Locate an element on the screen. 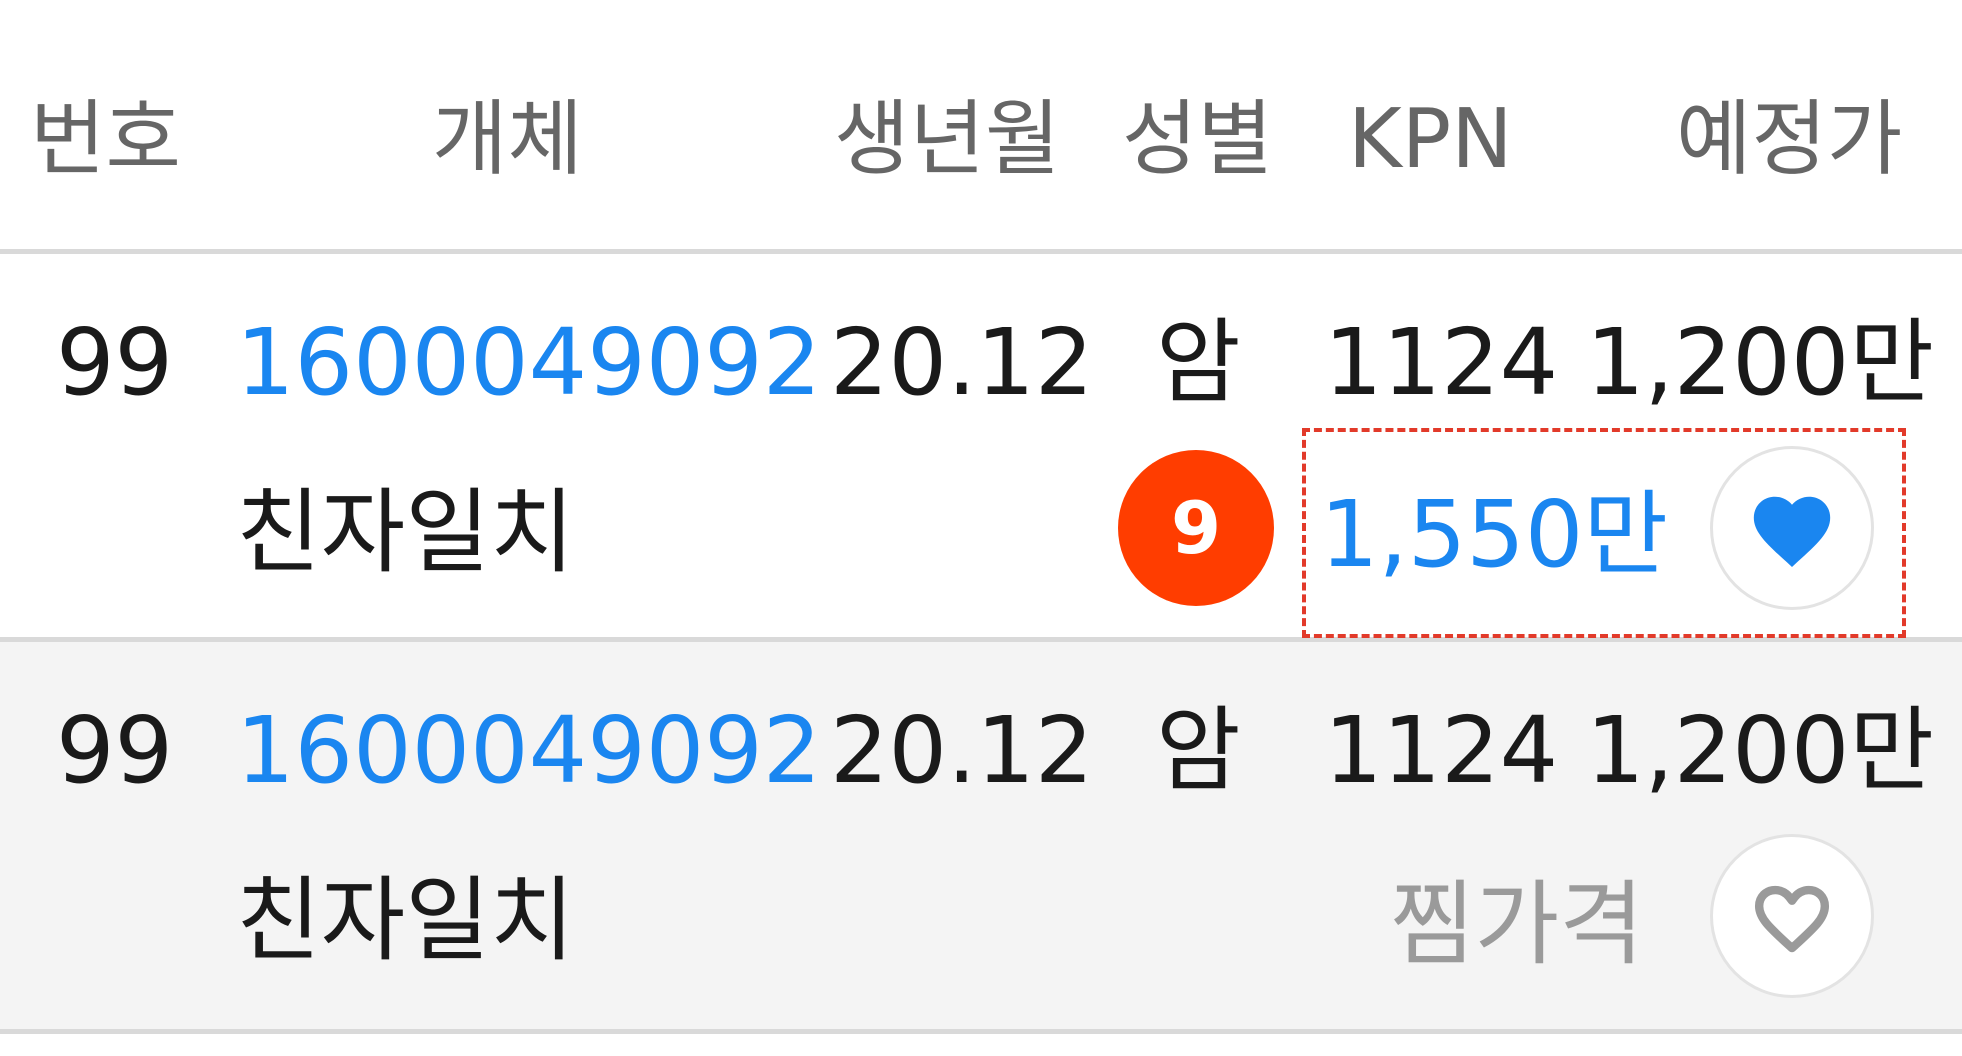 The image size is (1962, 1056). header-no: 번호 is located at coordinates (105, 139).